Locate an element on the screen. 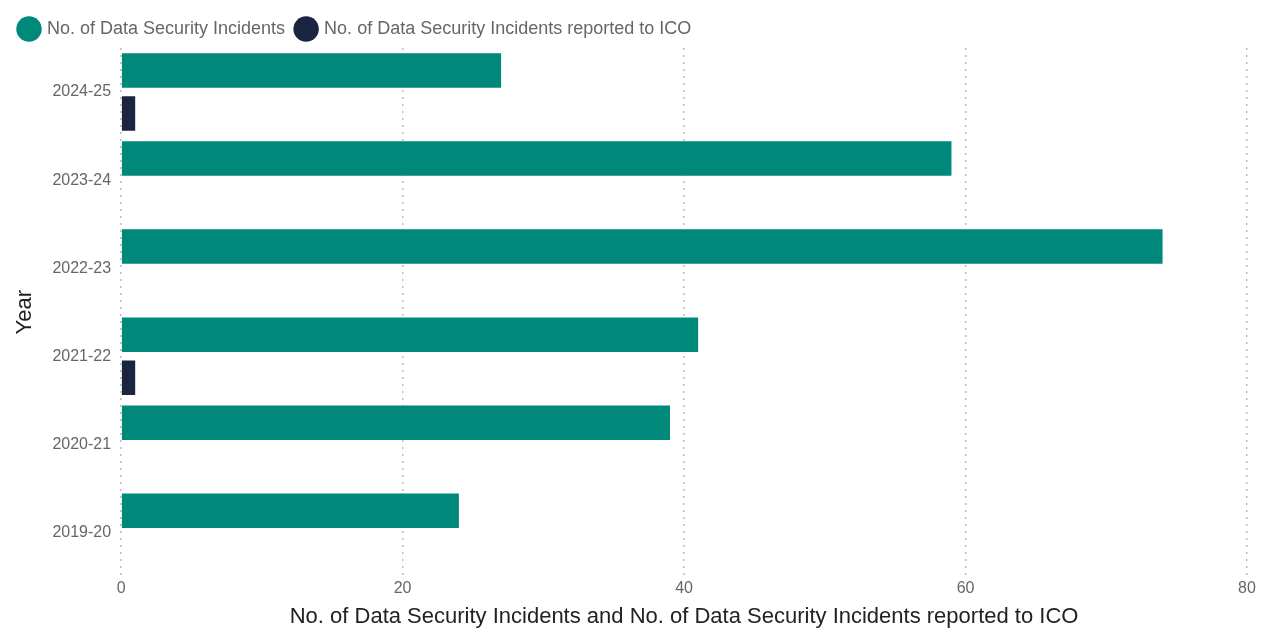 The width and height of the screenshot is (1269, 640). y-tick-label: 2019-20 is located at coordinates (82, 531).